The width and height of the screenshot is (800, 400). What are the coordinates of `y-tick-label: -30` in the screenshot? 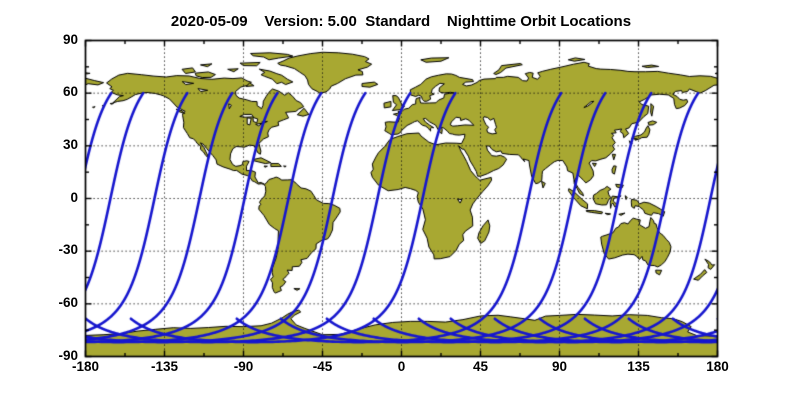 It's located at (68, 250).